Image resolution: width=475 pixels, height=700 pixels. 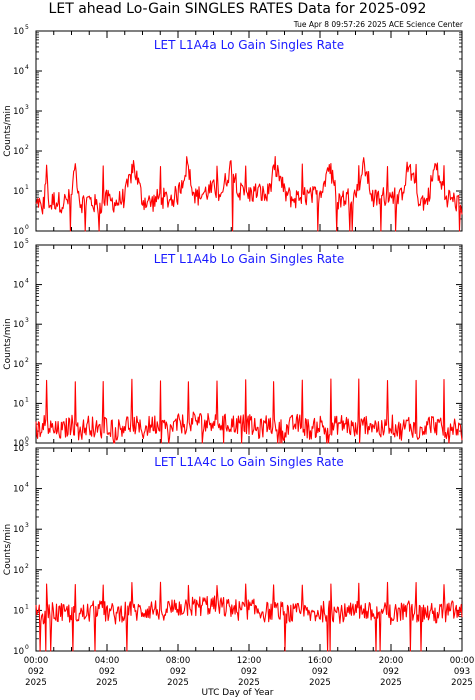 What do you see at coordinates (391, 661) in the screenshot?
I see `x-tick-time: 20:00` at bounding box center [391, 661].